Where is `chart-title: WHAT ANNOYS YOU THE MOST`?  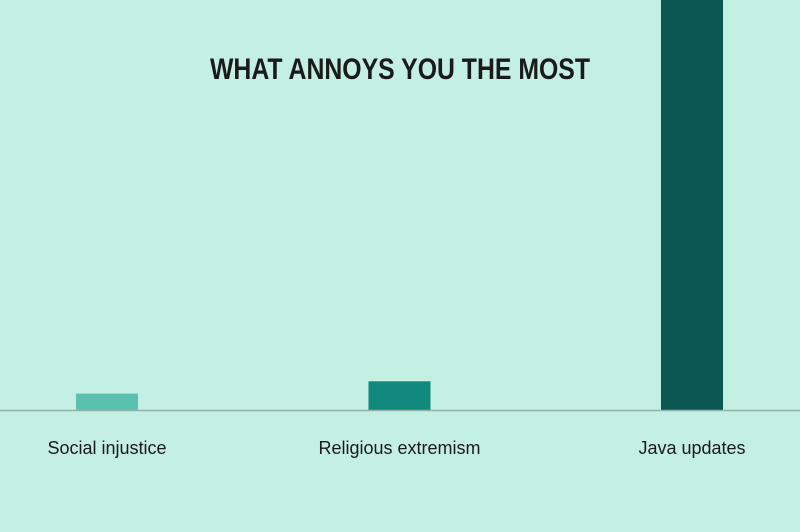
chart-title: WHAT ANNOYS YOU THE MOST is located at coordinates (400, 69).